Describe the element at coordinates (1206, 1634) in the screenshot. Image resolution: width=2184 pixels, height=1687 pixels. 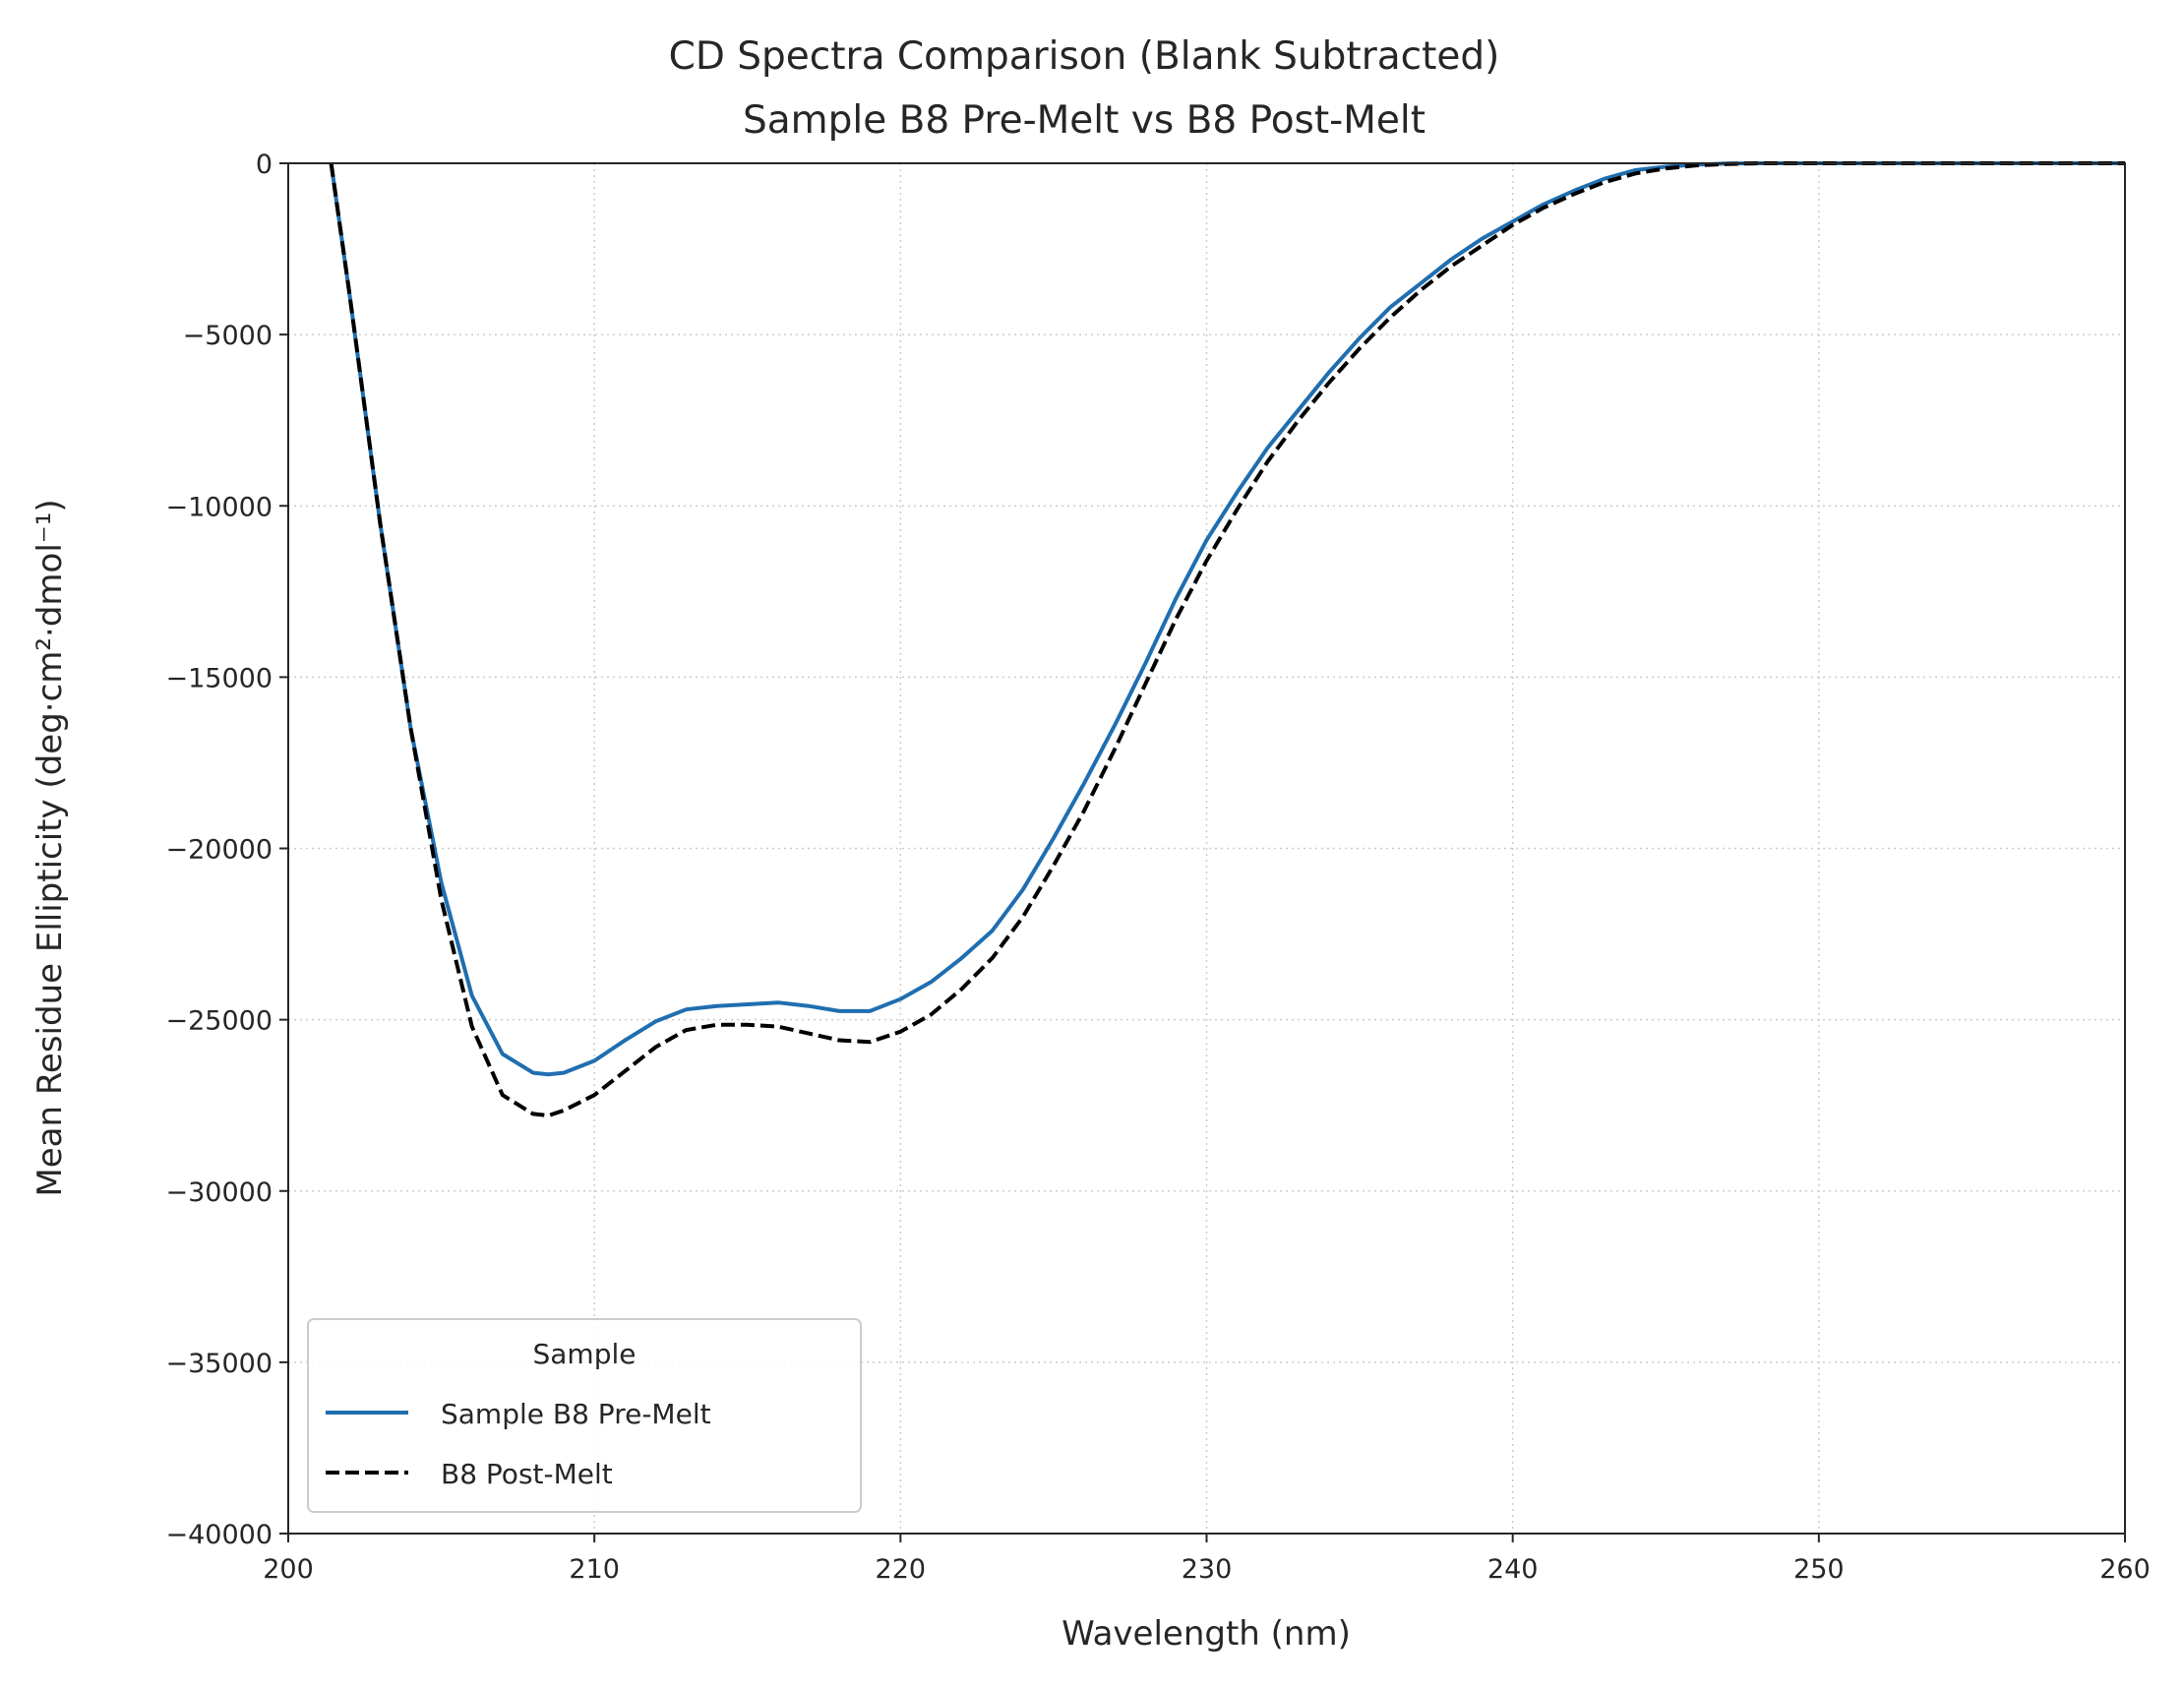
I see `x-axis-label: Wavelength (nm)` at that location.